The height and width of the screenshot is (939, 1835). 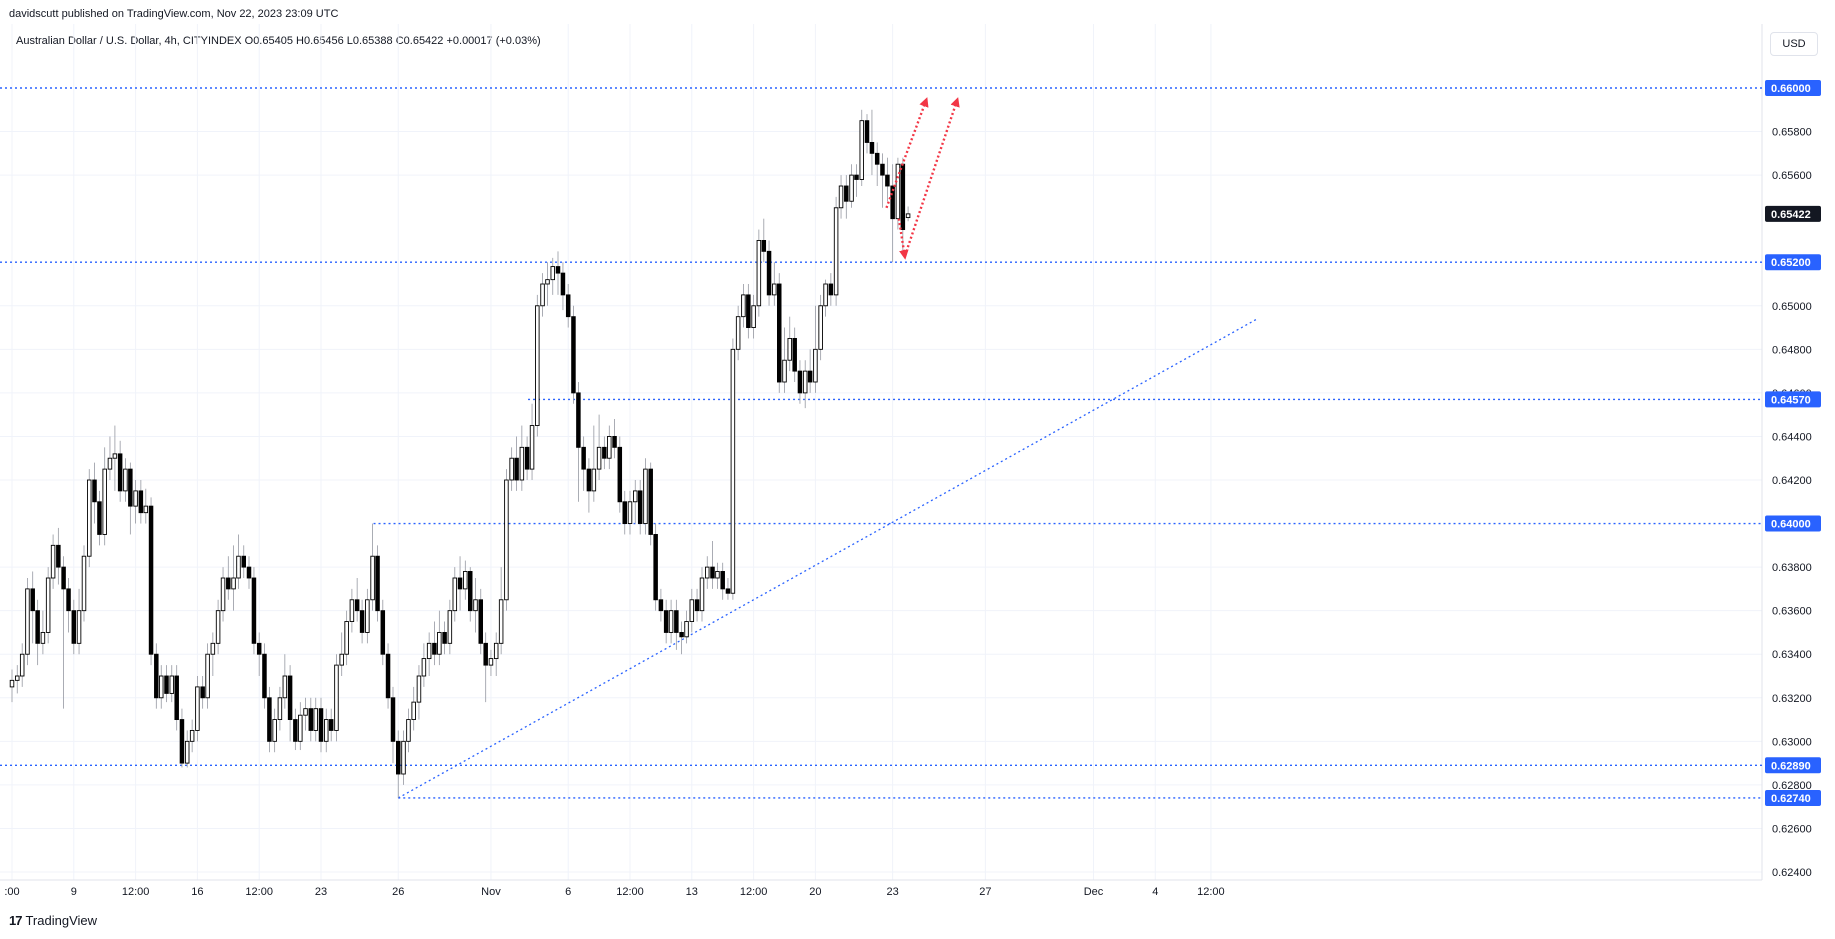 I want to click on price-tick-label: 0.64200, so click(x=1792, y=481).